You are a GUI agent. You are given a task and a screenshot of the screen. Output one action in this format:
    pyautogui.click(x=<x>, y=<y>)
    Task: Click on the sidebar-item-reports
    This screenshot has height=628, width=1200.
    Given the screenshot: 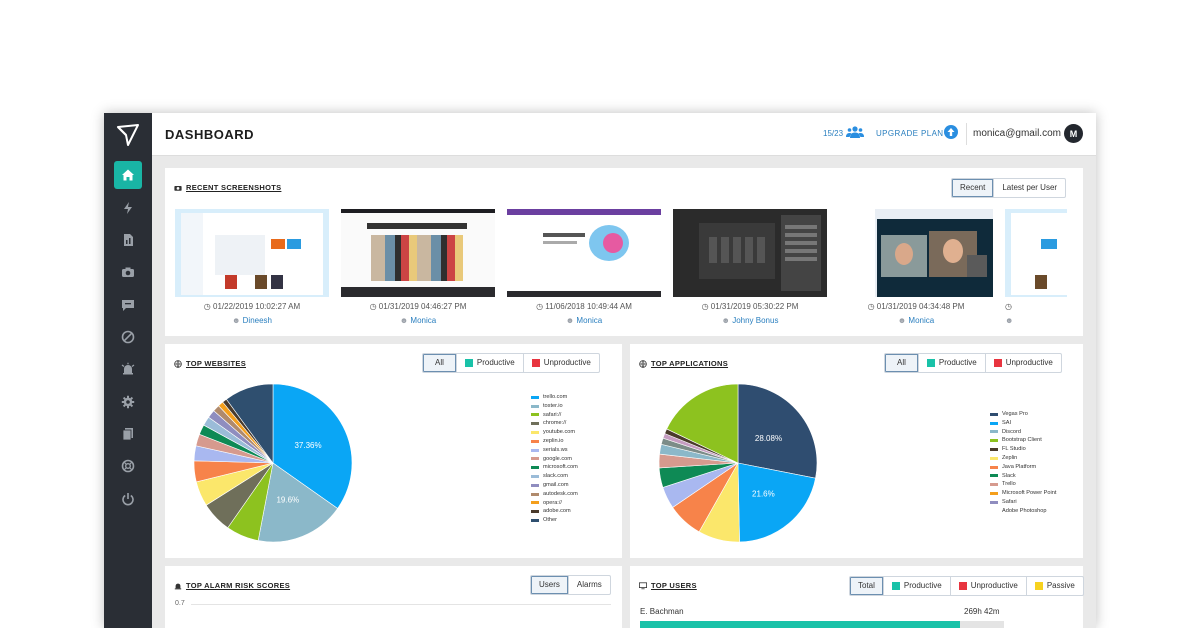 What is the action you would take?
    pyautogui.click(x=128, y=240)
    